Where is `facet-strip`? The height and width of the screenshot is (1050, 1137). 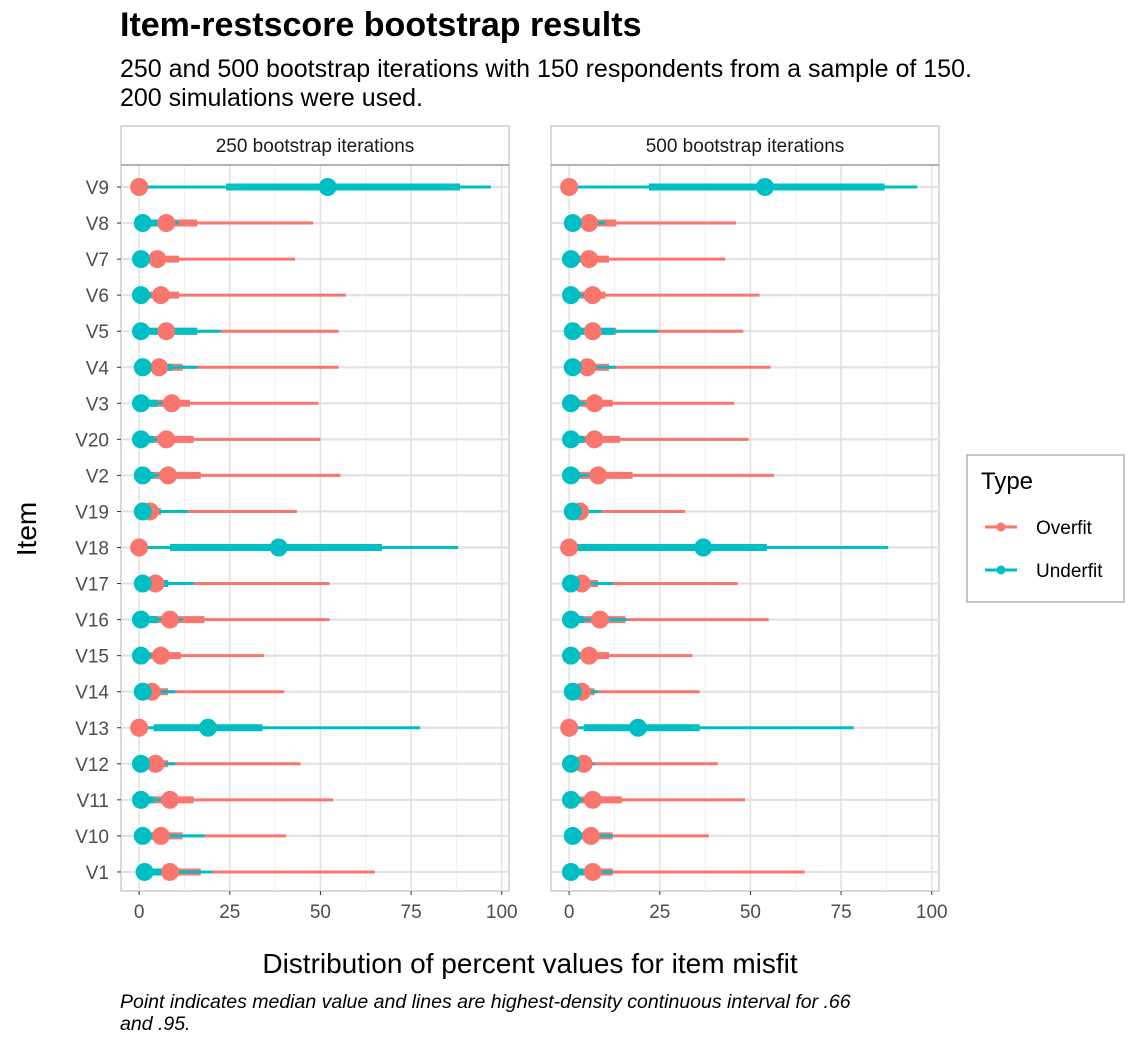 facet-strip is located at coordinates (315, 145).